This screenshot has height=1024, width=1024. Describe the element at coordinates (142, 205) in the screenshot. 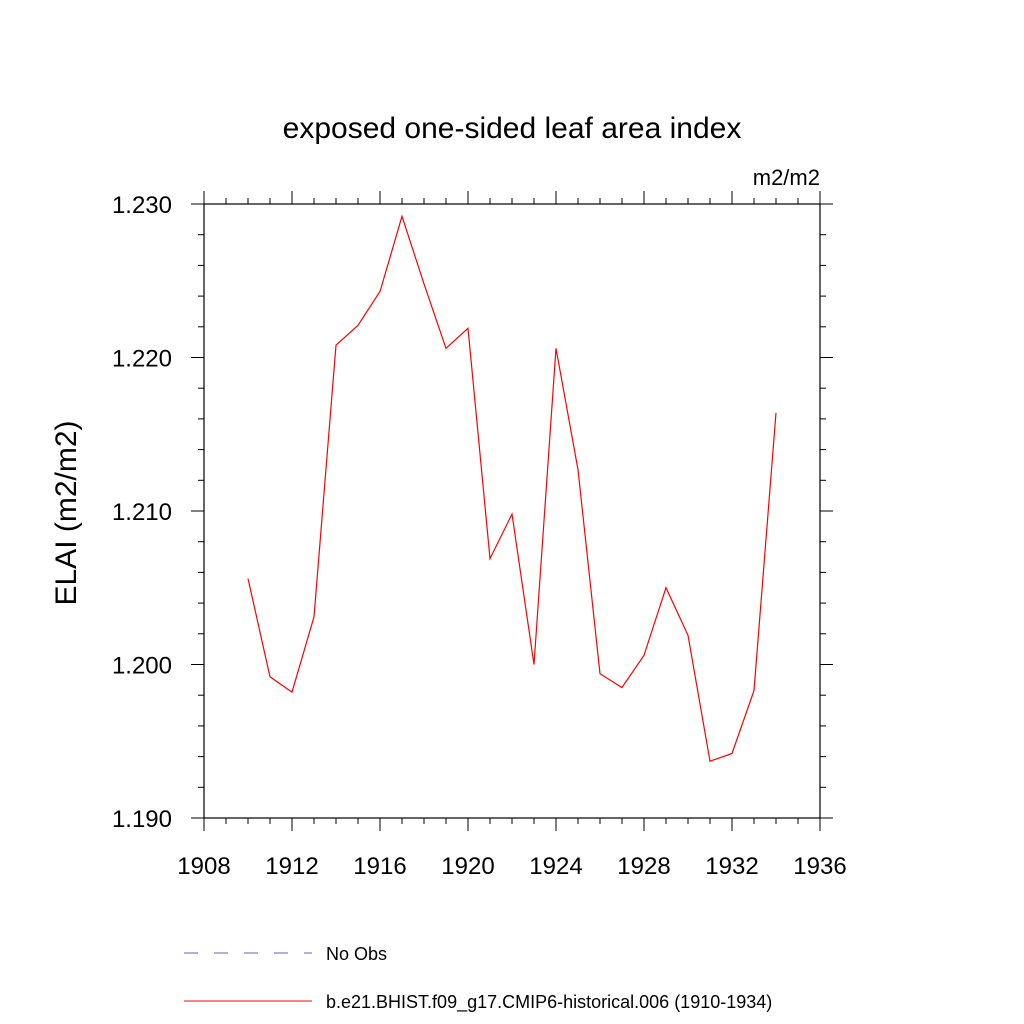

I see `y-tick-label: 1.230` at that location.